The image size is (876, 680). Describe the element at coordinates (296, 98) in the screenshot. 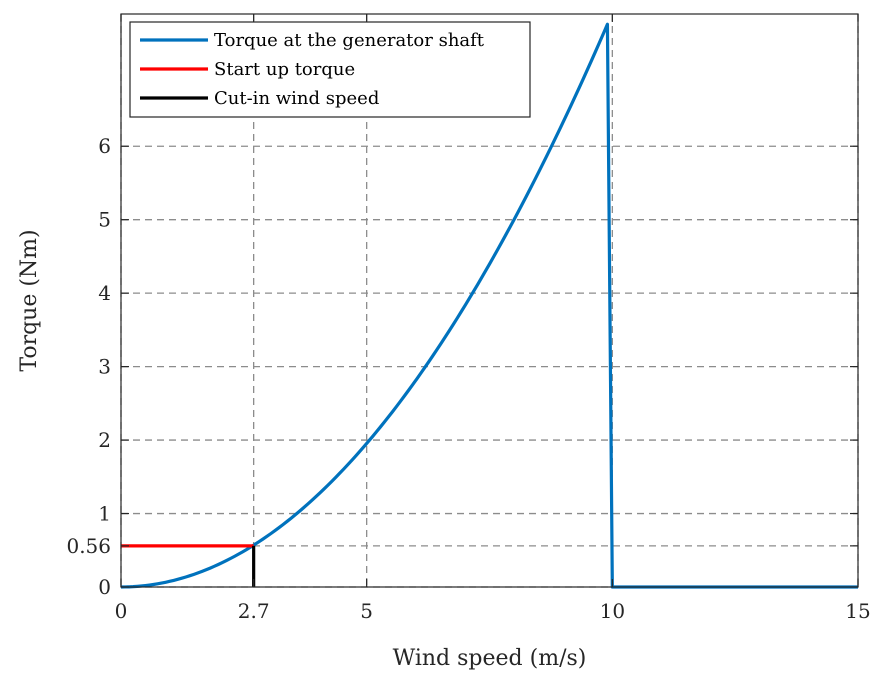

I see `legend-entry-label: Cut-in wind speed` at that location.